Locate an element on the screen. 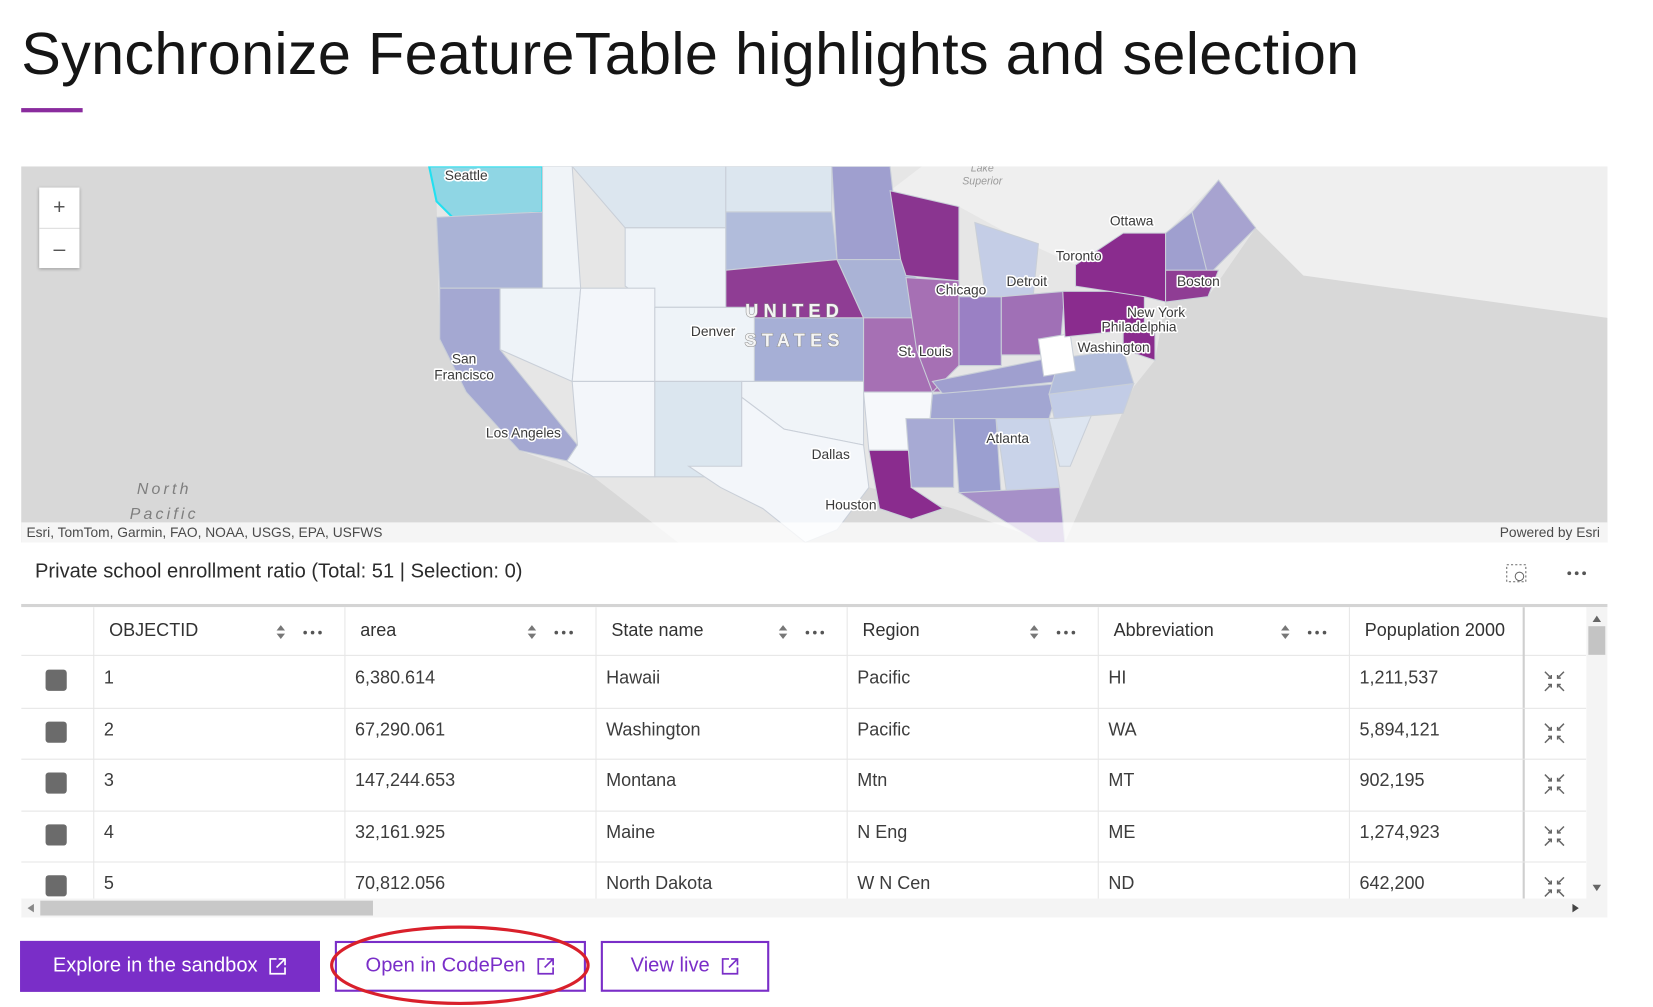  city-label: Francisco is located at coordinates (464, 374).